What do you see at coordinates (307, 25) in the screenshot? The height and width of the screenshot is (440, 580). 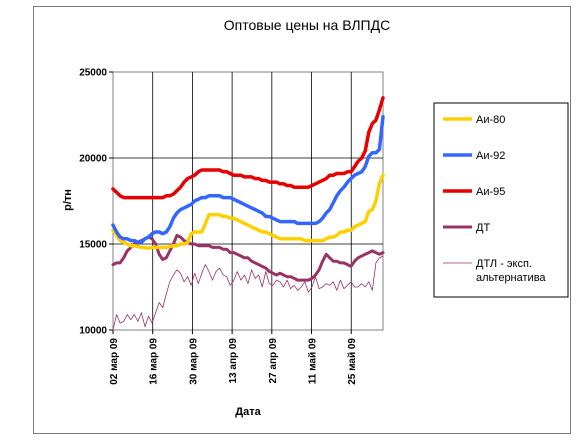 I see `chart-title: Оптовые цены на ВЛПДС` at bounding box center [307, 25].